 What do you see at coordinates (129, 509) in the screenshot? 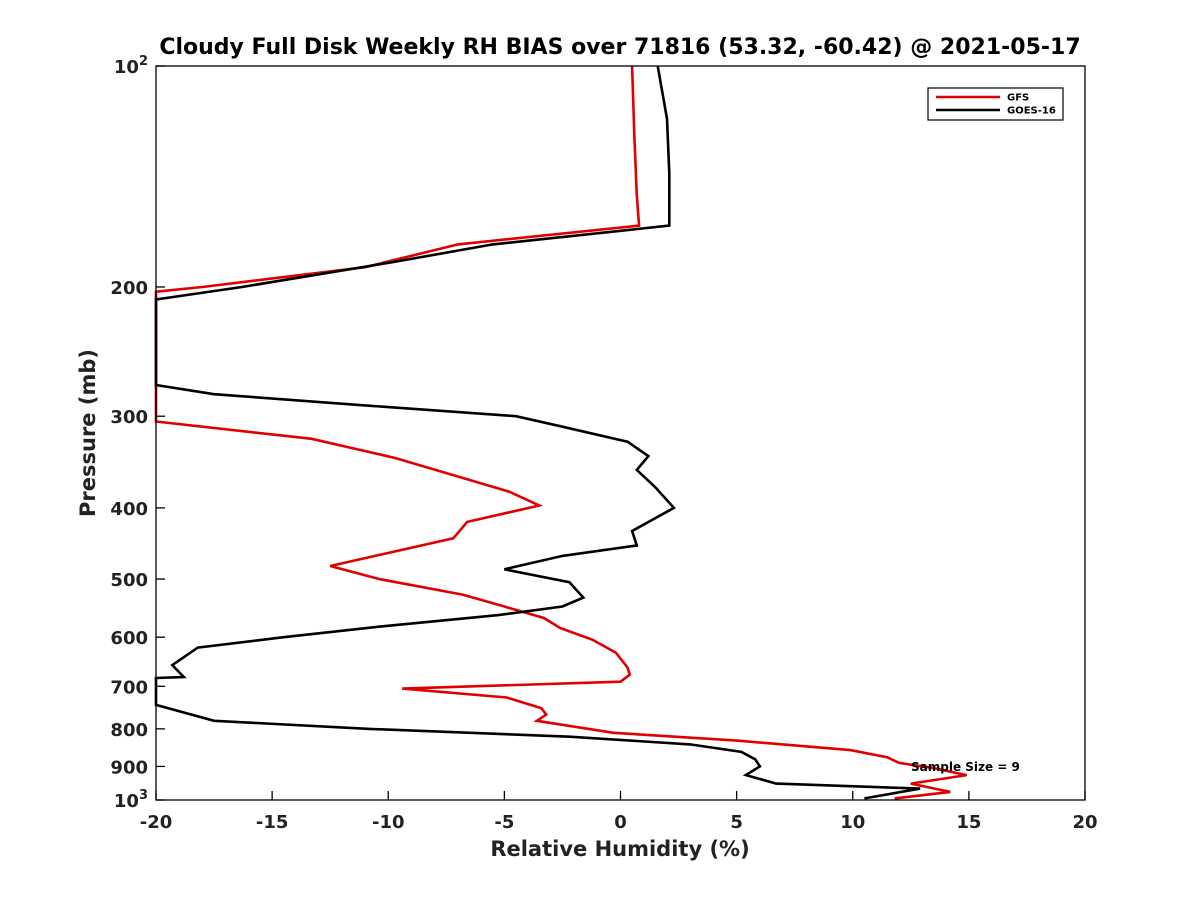
I see `y-tick-label: 400` at bounding box center [129, 509].